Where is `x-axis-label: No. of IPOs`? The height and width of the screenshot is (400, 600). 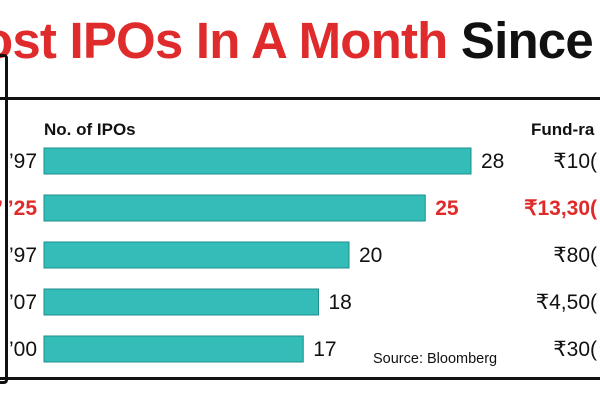
x-axis-label: No. of IPOs is located at coordinates (90, 129).